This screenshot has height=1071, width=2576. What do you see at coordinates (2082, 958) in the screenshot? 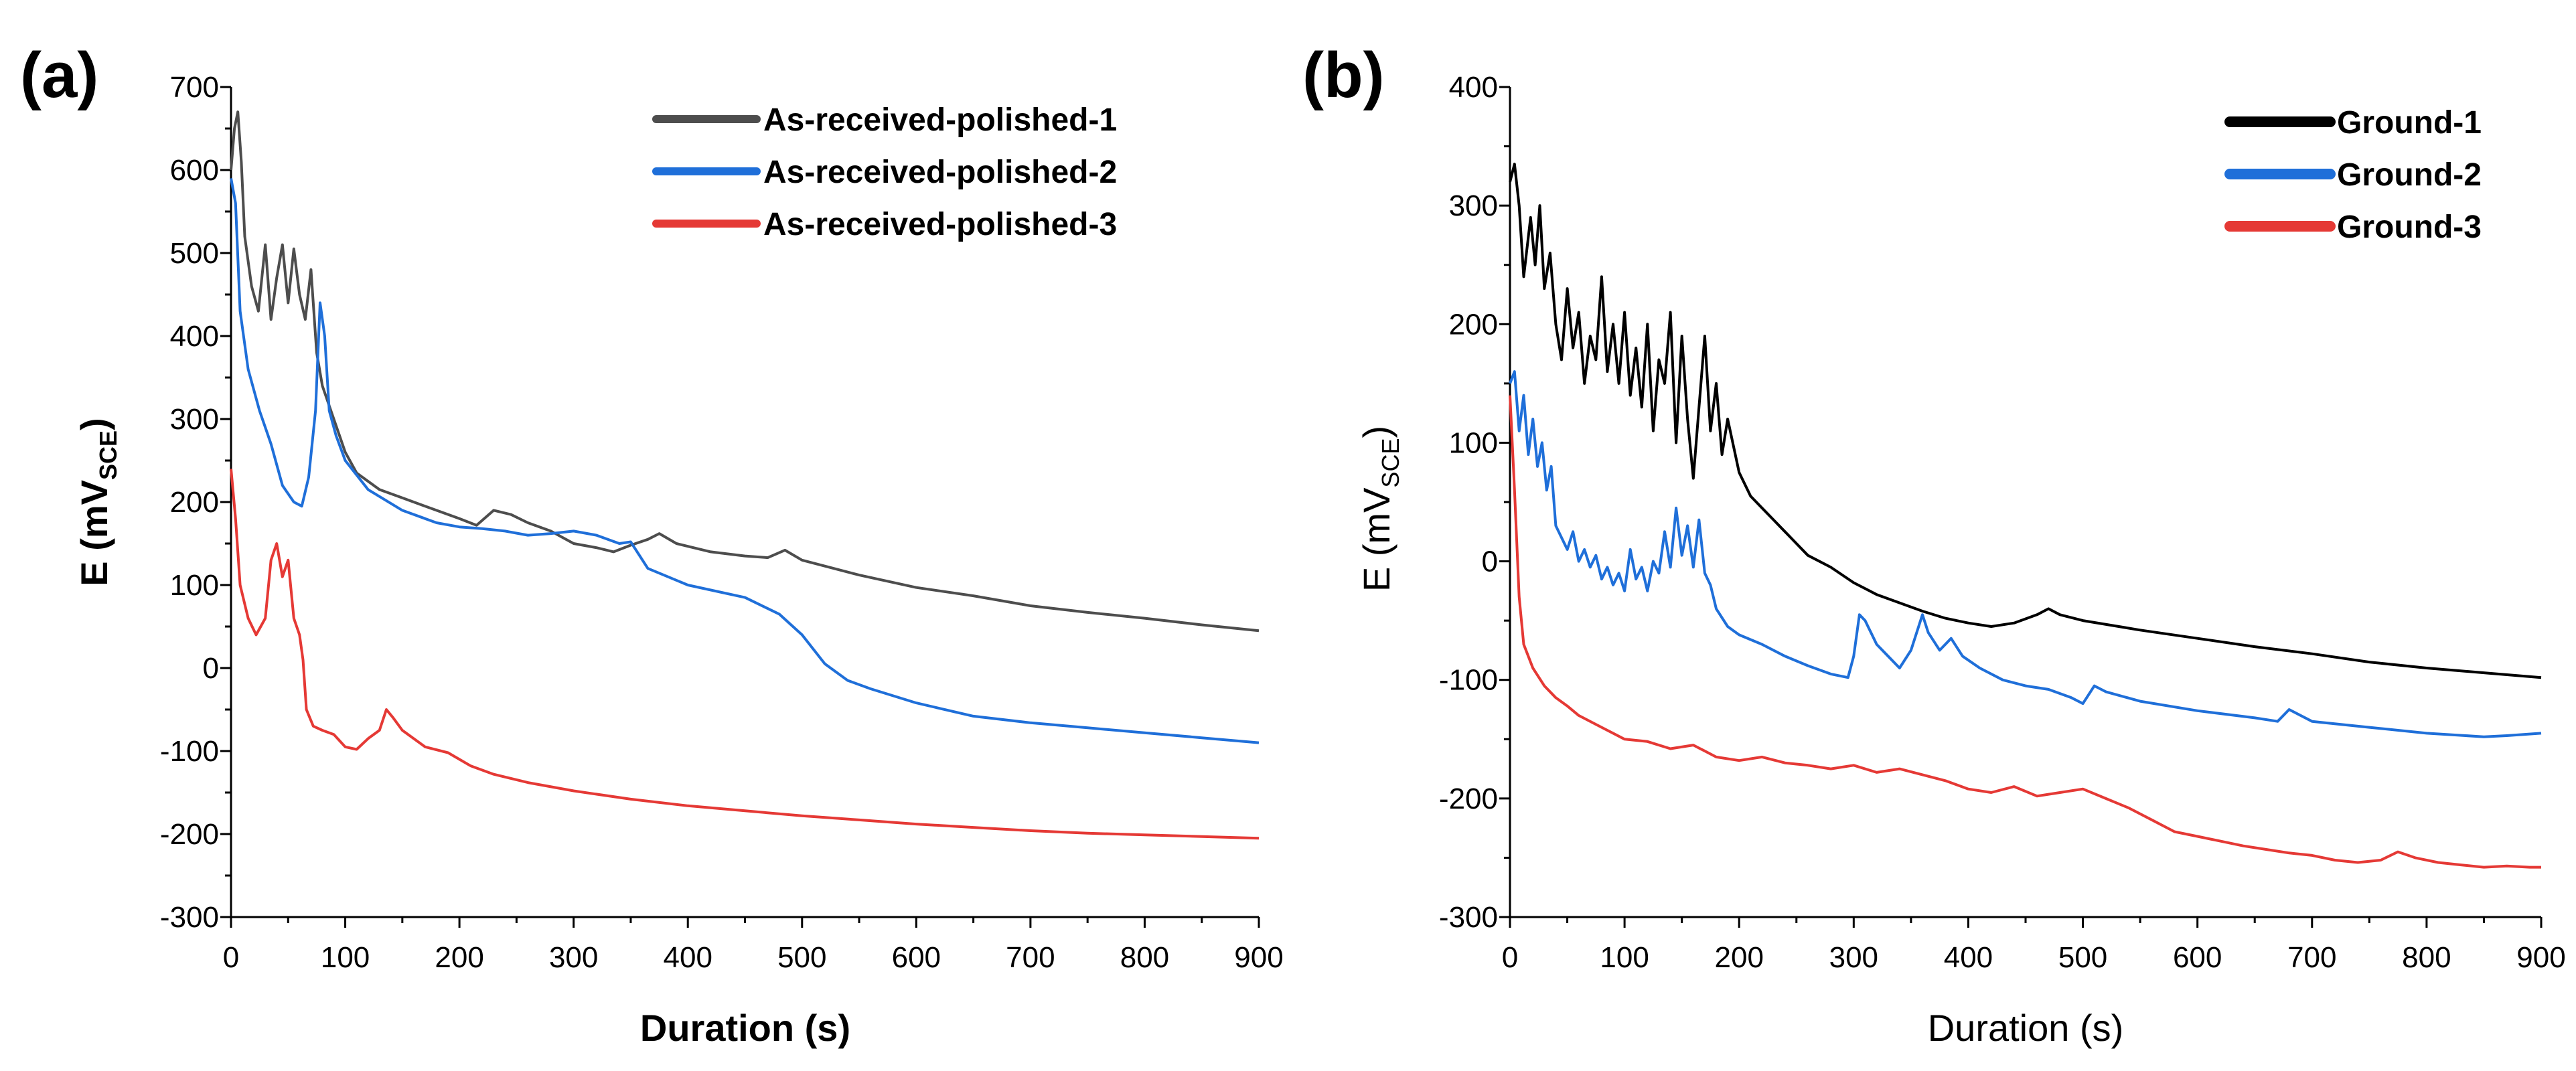
I see `panel-b-xtick-label: 500` at bounding box center [2082, 958].